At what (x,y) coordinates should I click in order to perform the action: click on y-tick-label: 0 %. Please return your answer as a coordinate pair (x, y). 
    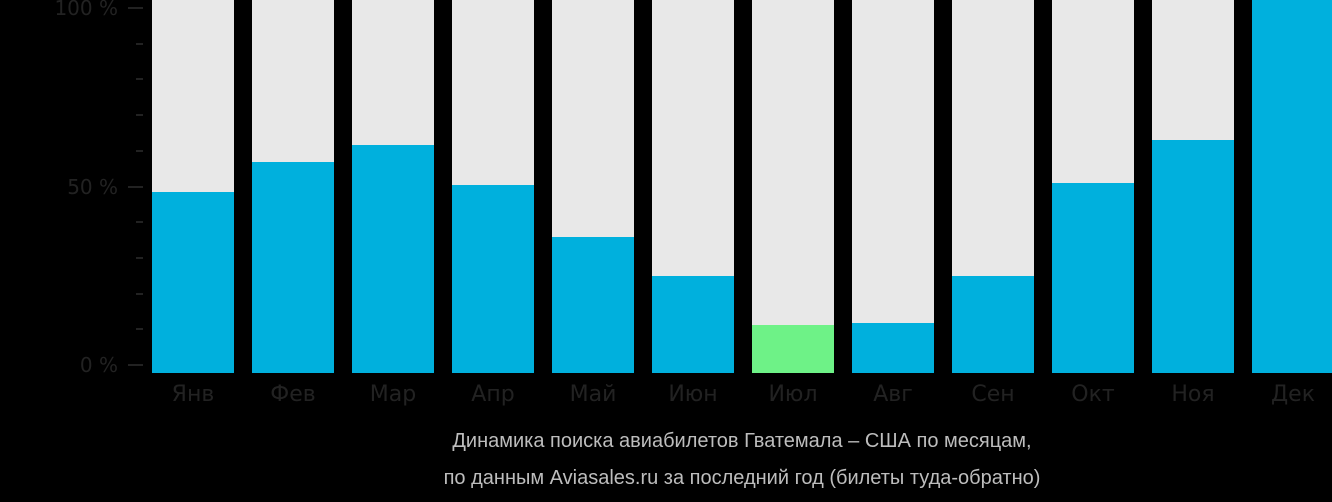
    Looking at the image, I should click on (98, 365).